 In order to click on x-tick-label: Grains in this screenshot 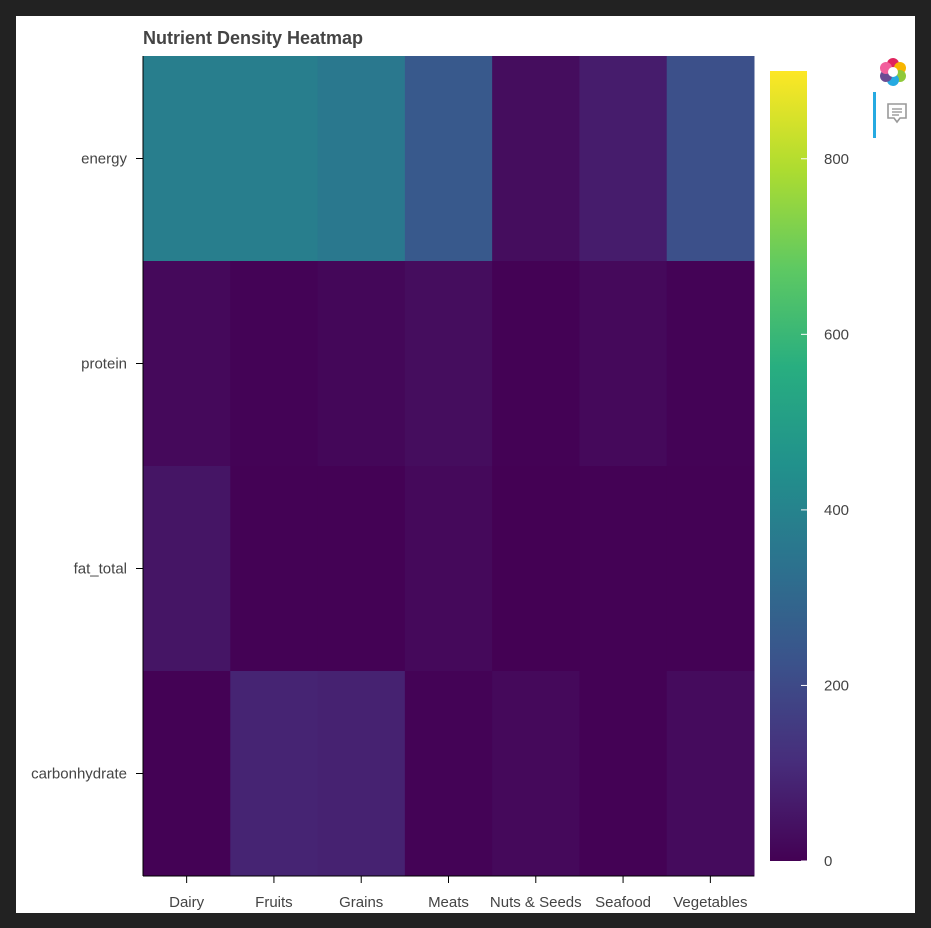, I will do `click(361, 902)`.